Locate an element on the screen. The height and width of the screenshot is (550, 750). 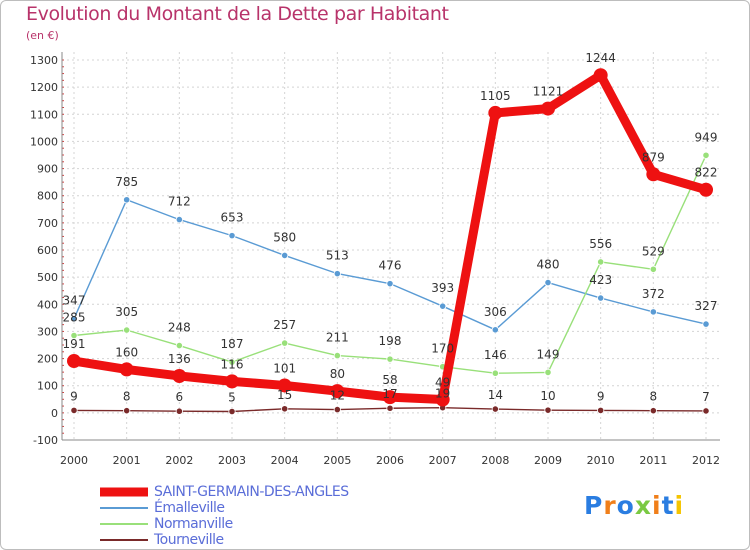
data-label: 556 is located at coordinates (600, 244).